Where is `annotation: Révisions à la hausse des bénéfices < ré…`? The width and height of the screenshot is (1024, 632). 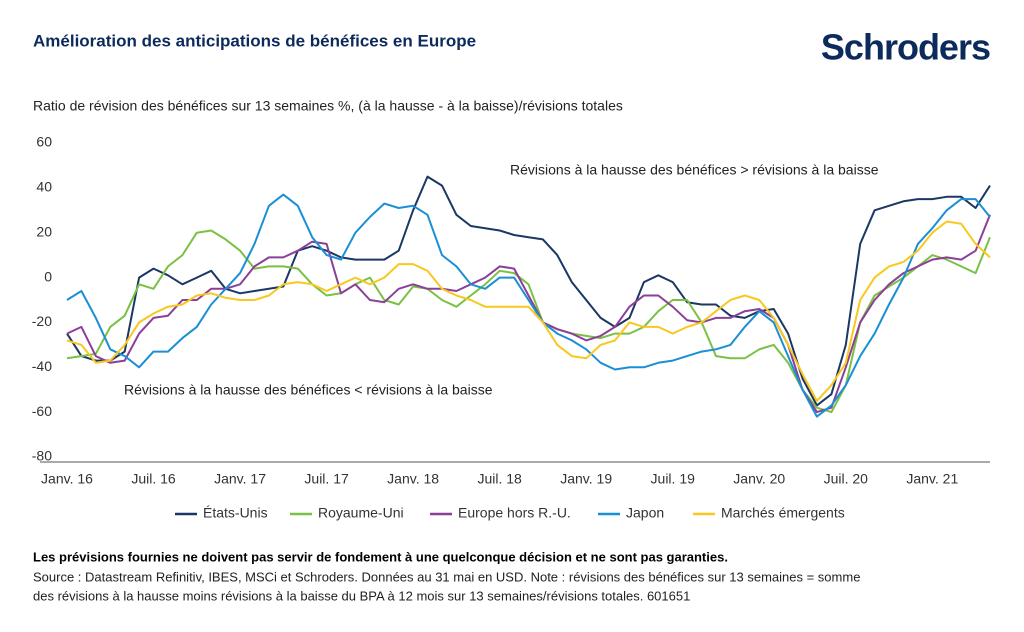 annotation: Révisions à la hausse des bénéfices < ré… is located at coordinates (308, 390).